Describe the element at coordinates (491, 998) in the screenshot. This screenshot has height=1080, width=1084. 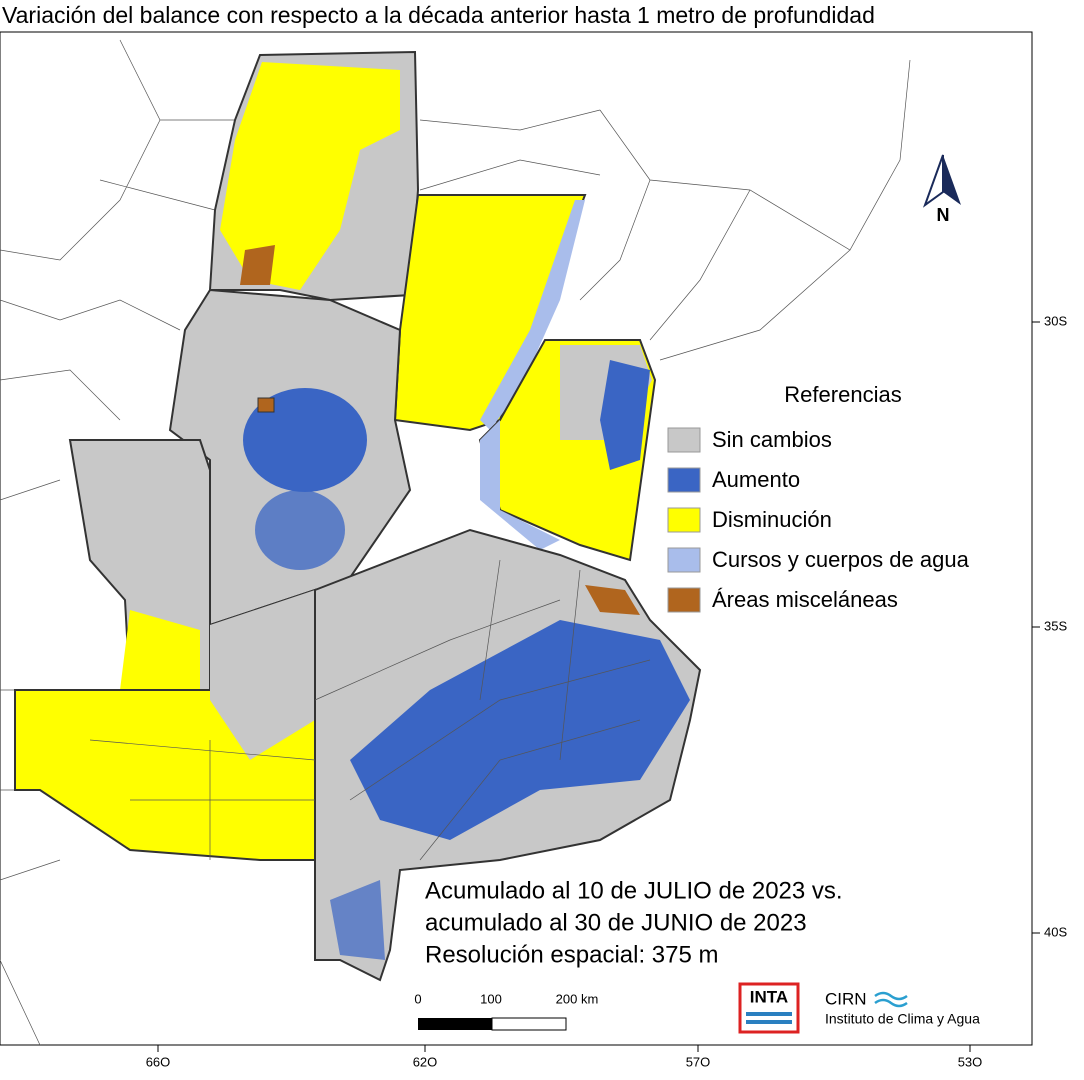
I see `scale-label: 100` at that location.